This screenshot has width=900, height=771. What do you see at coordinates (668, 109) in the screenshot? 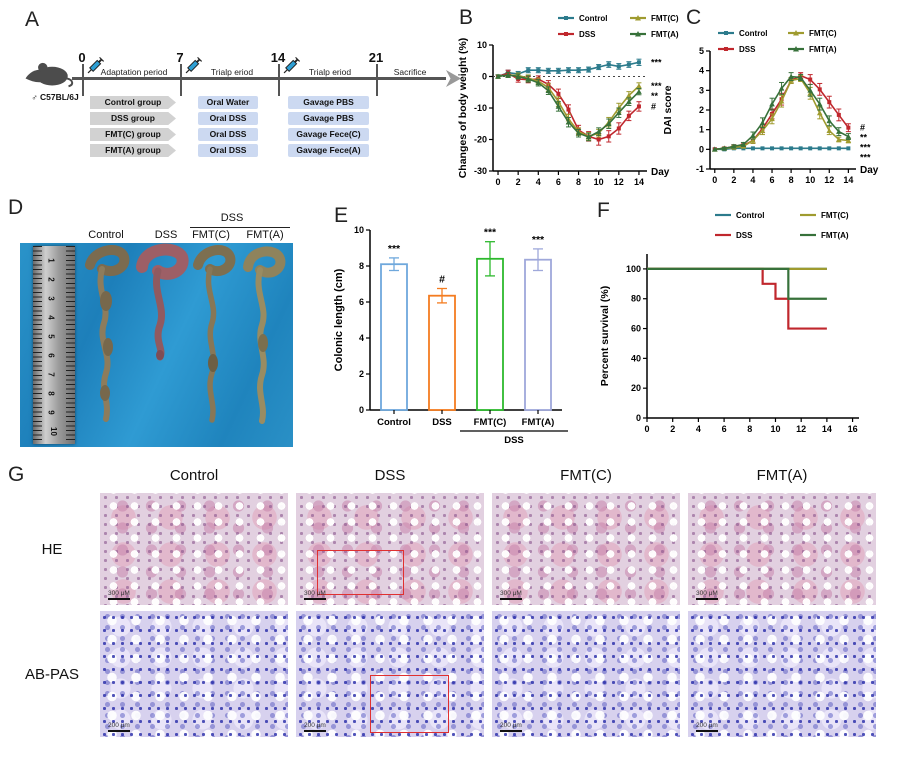
I see `svg-text: DAI score` at bounding box center [668, 109].